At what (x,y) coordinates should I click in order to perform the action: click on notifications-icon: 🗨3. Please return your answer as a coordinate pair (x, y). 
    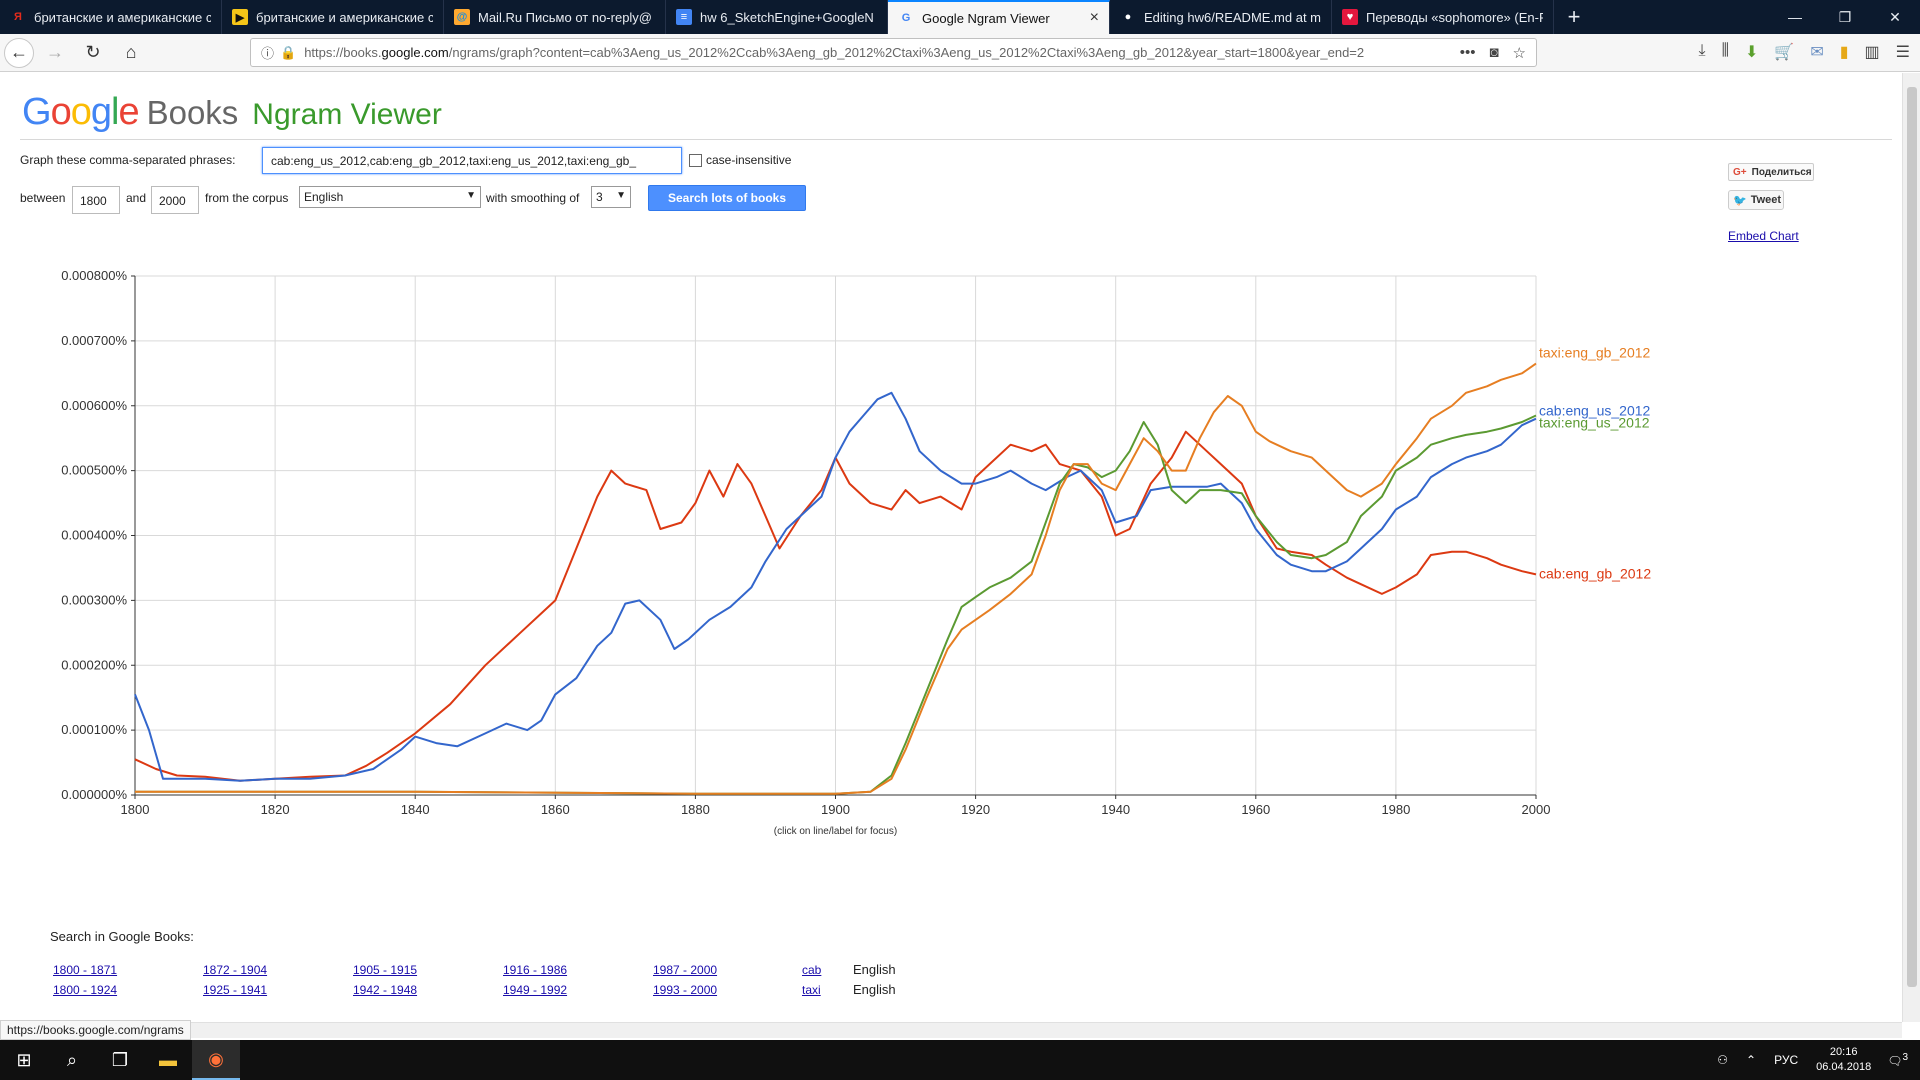
    Looking at the image, I should click on (1897, 1060).